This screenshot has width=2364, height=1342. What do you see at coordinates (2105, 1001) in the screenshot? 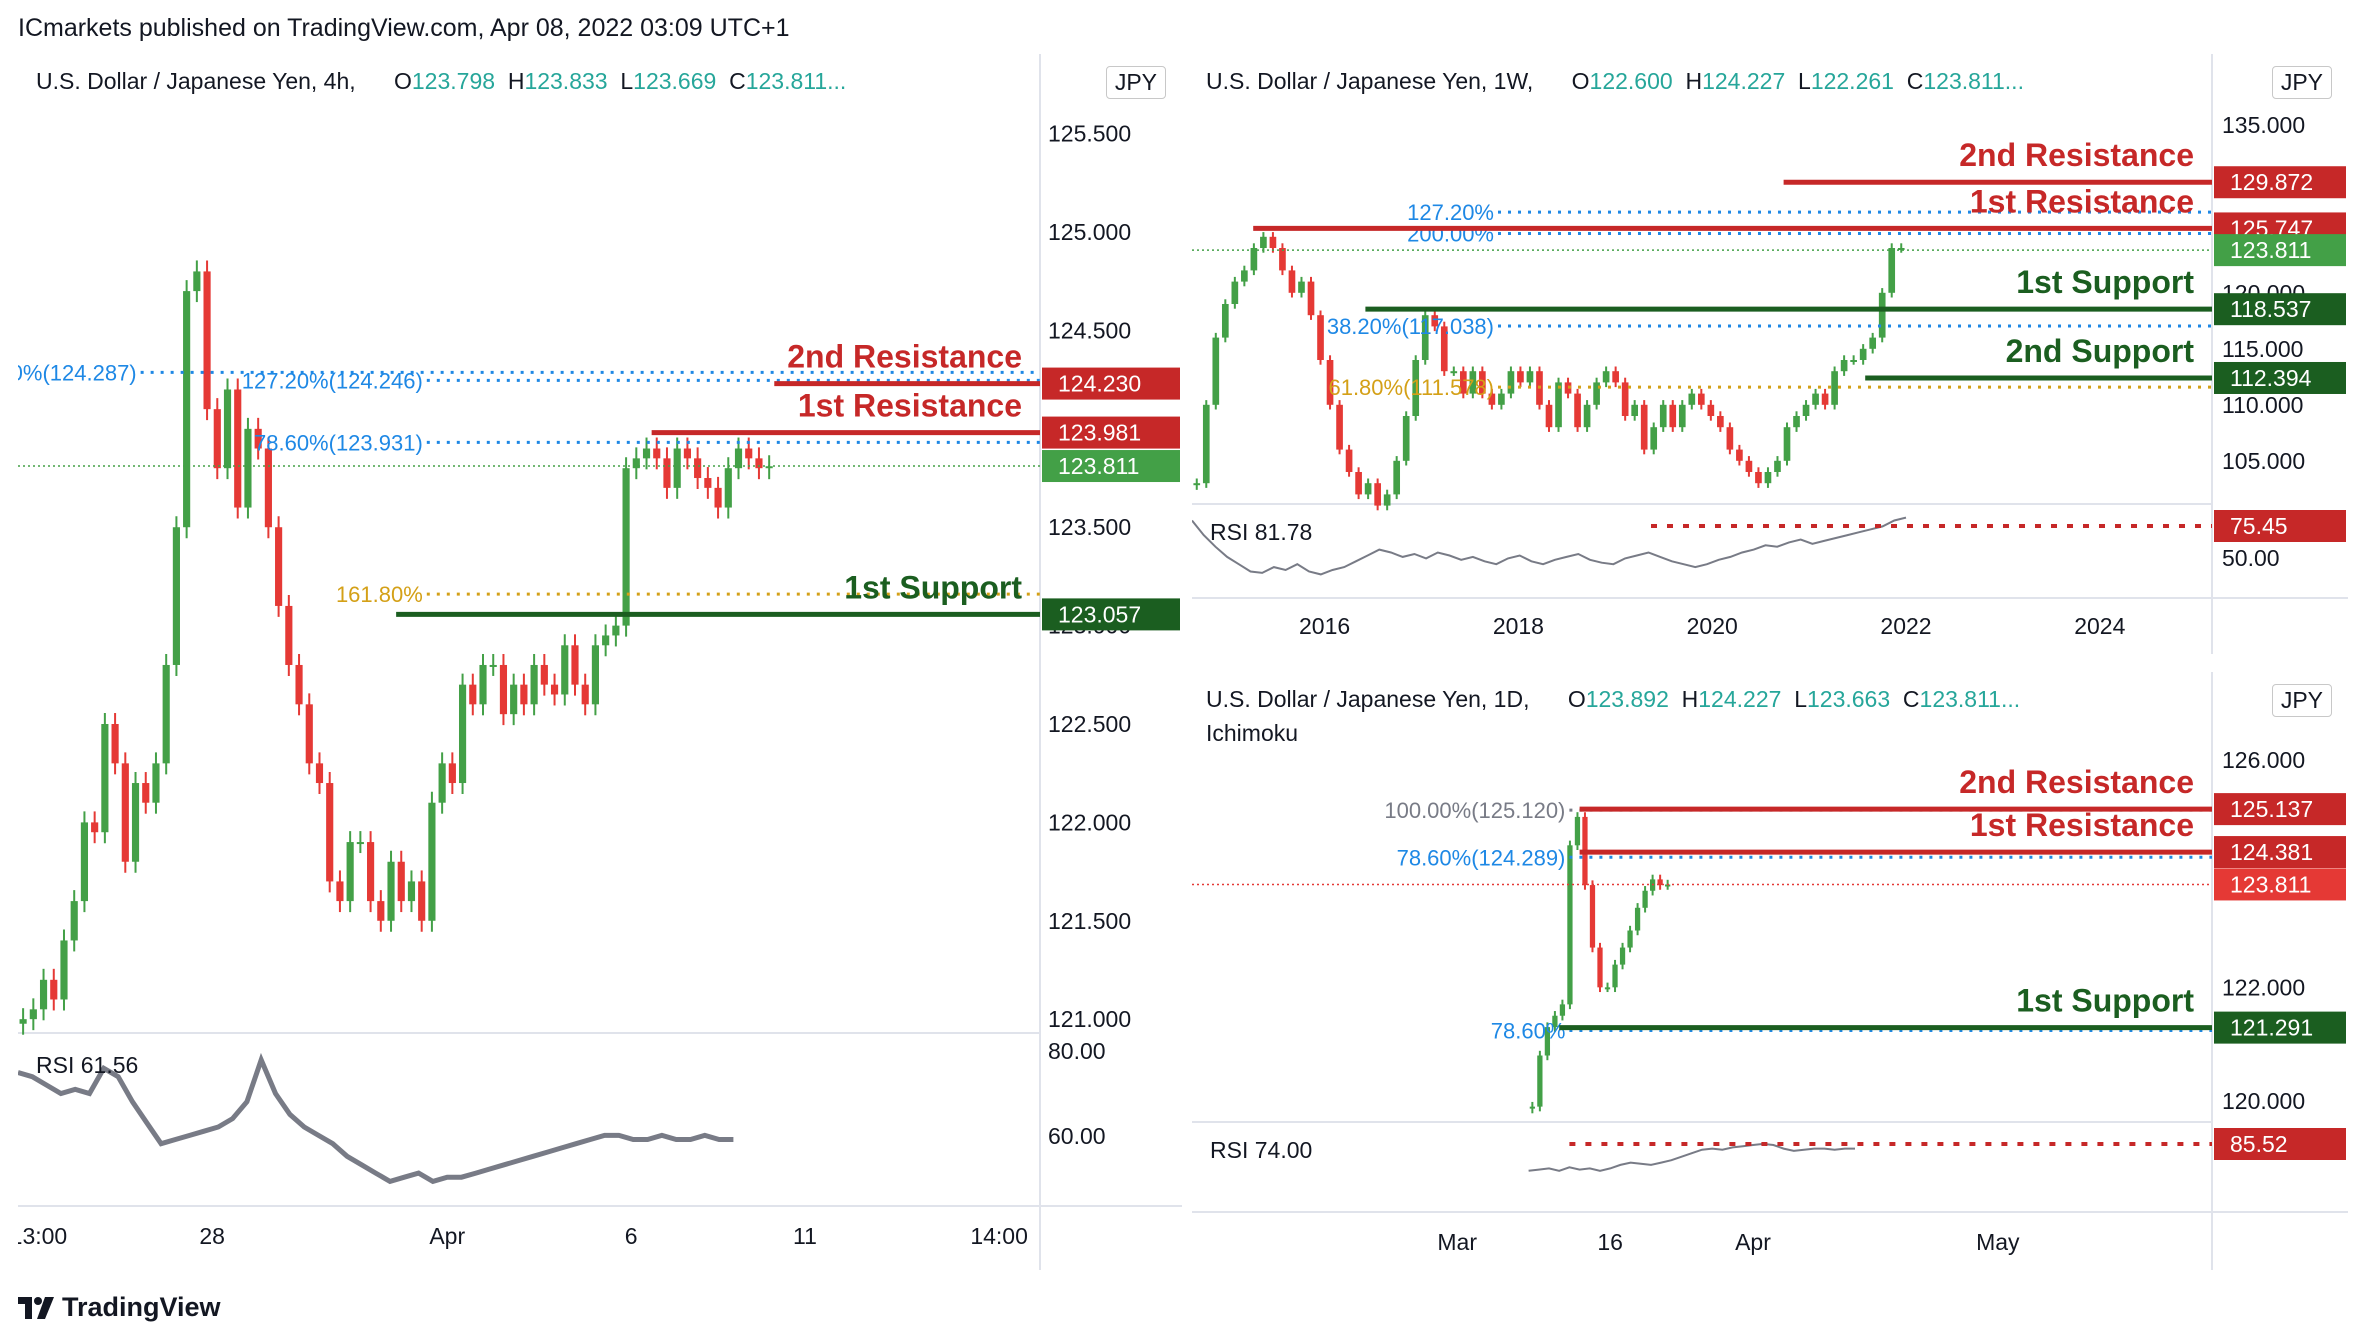
I see `level-label: 1st Support` at bounding box center [2105, 1001].